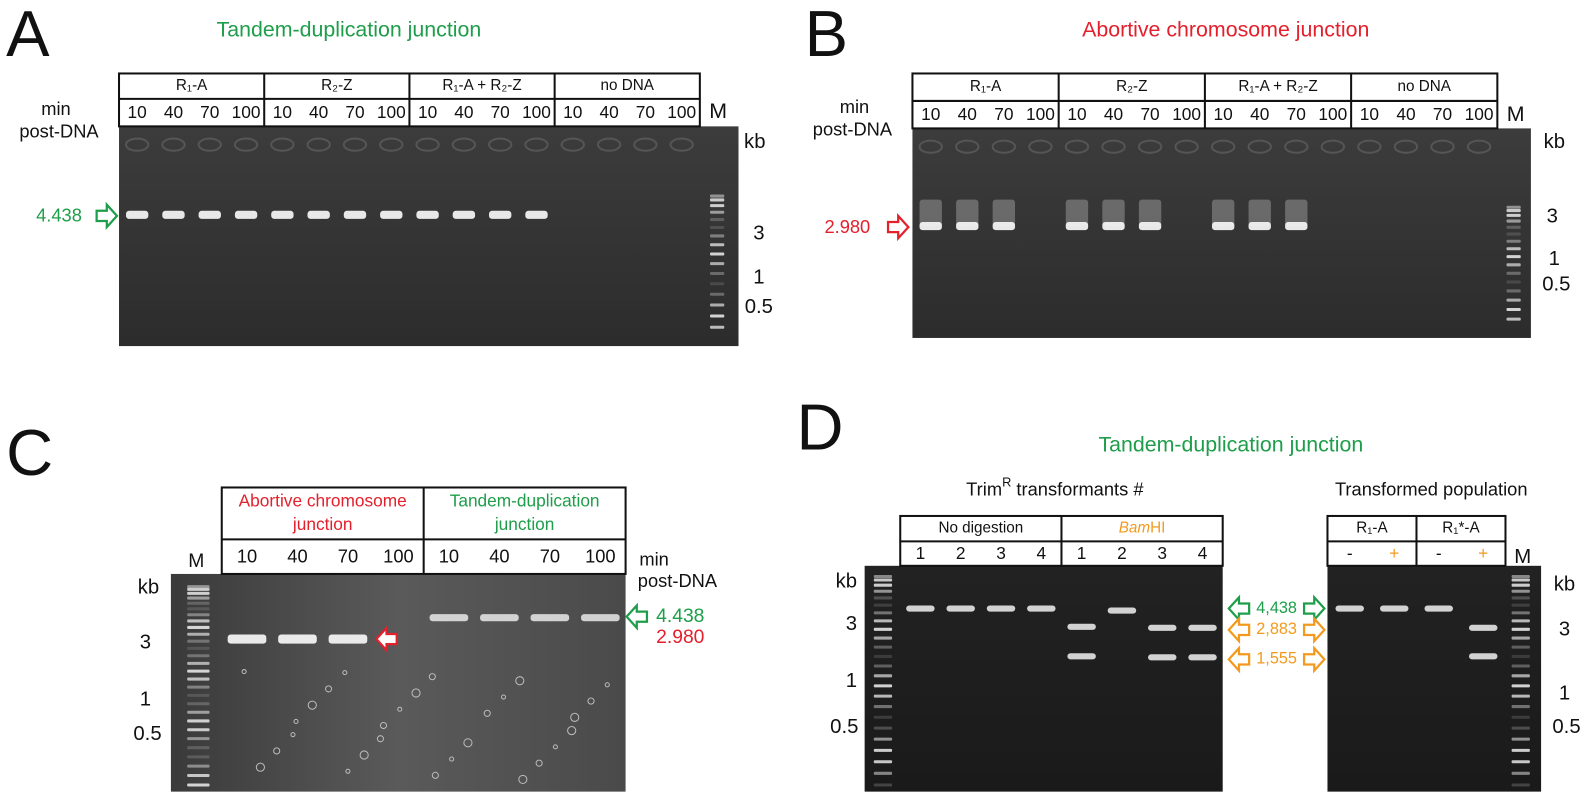 The width and height of the screenshot is (1595, 800). What do you see at coordinates (1461, 528) in the screenshot?
I see `group-label: R₁*-A` at bounding box center [1461, 528].